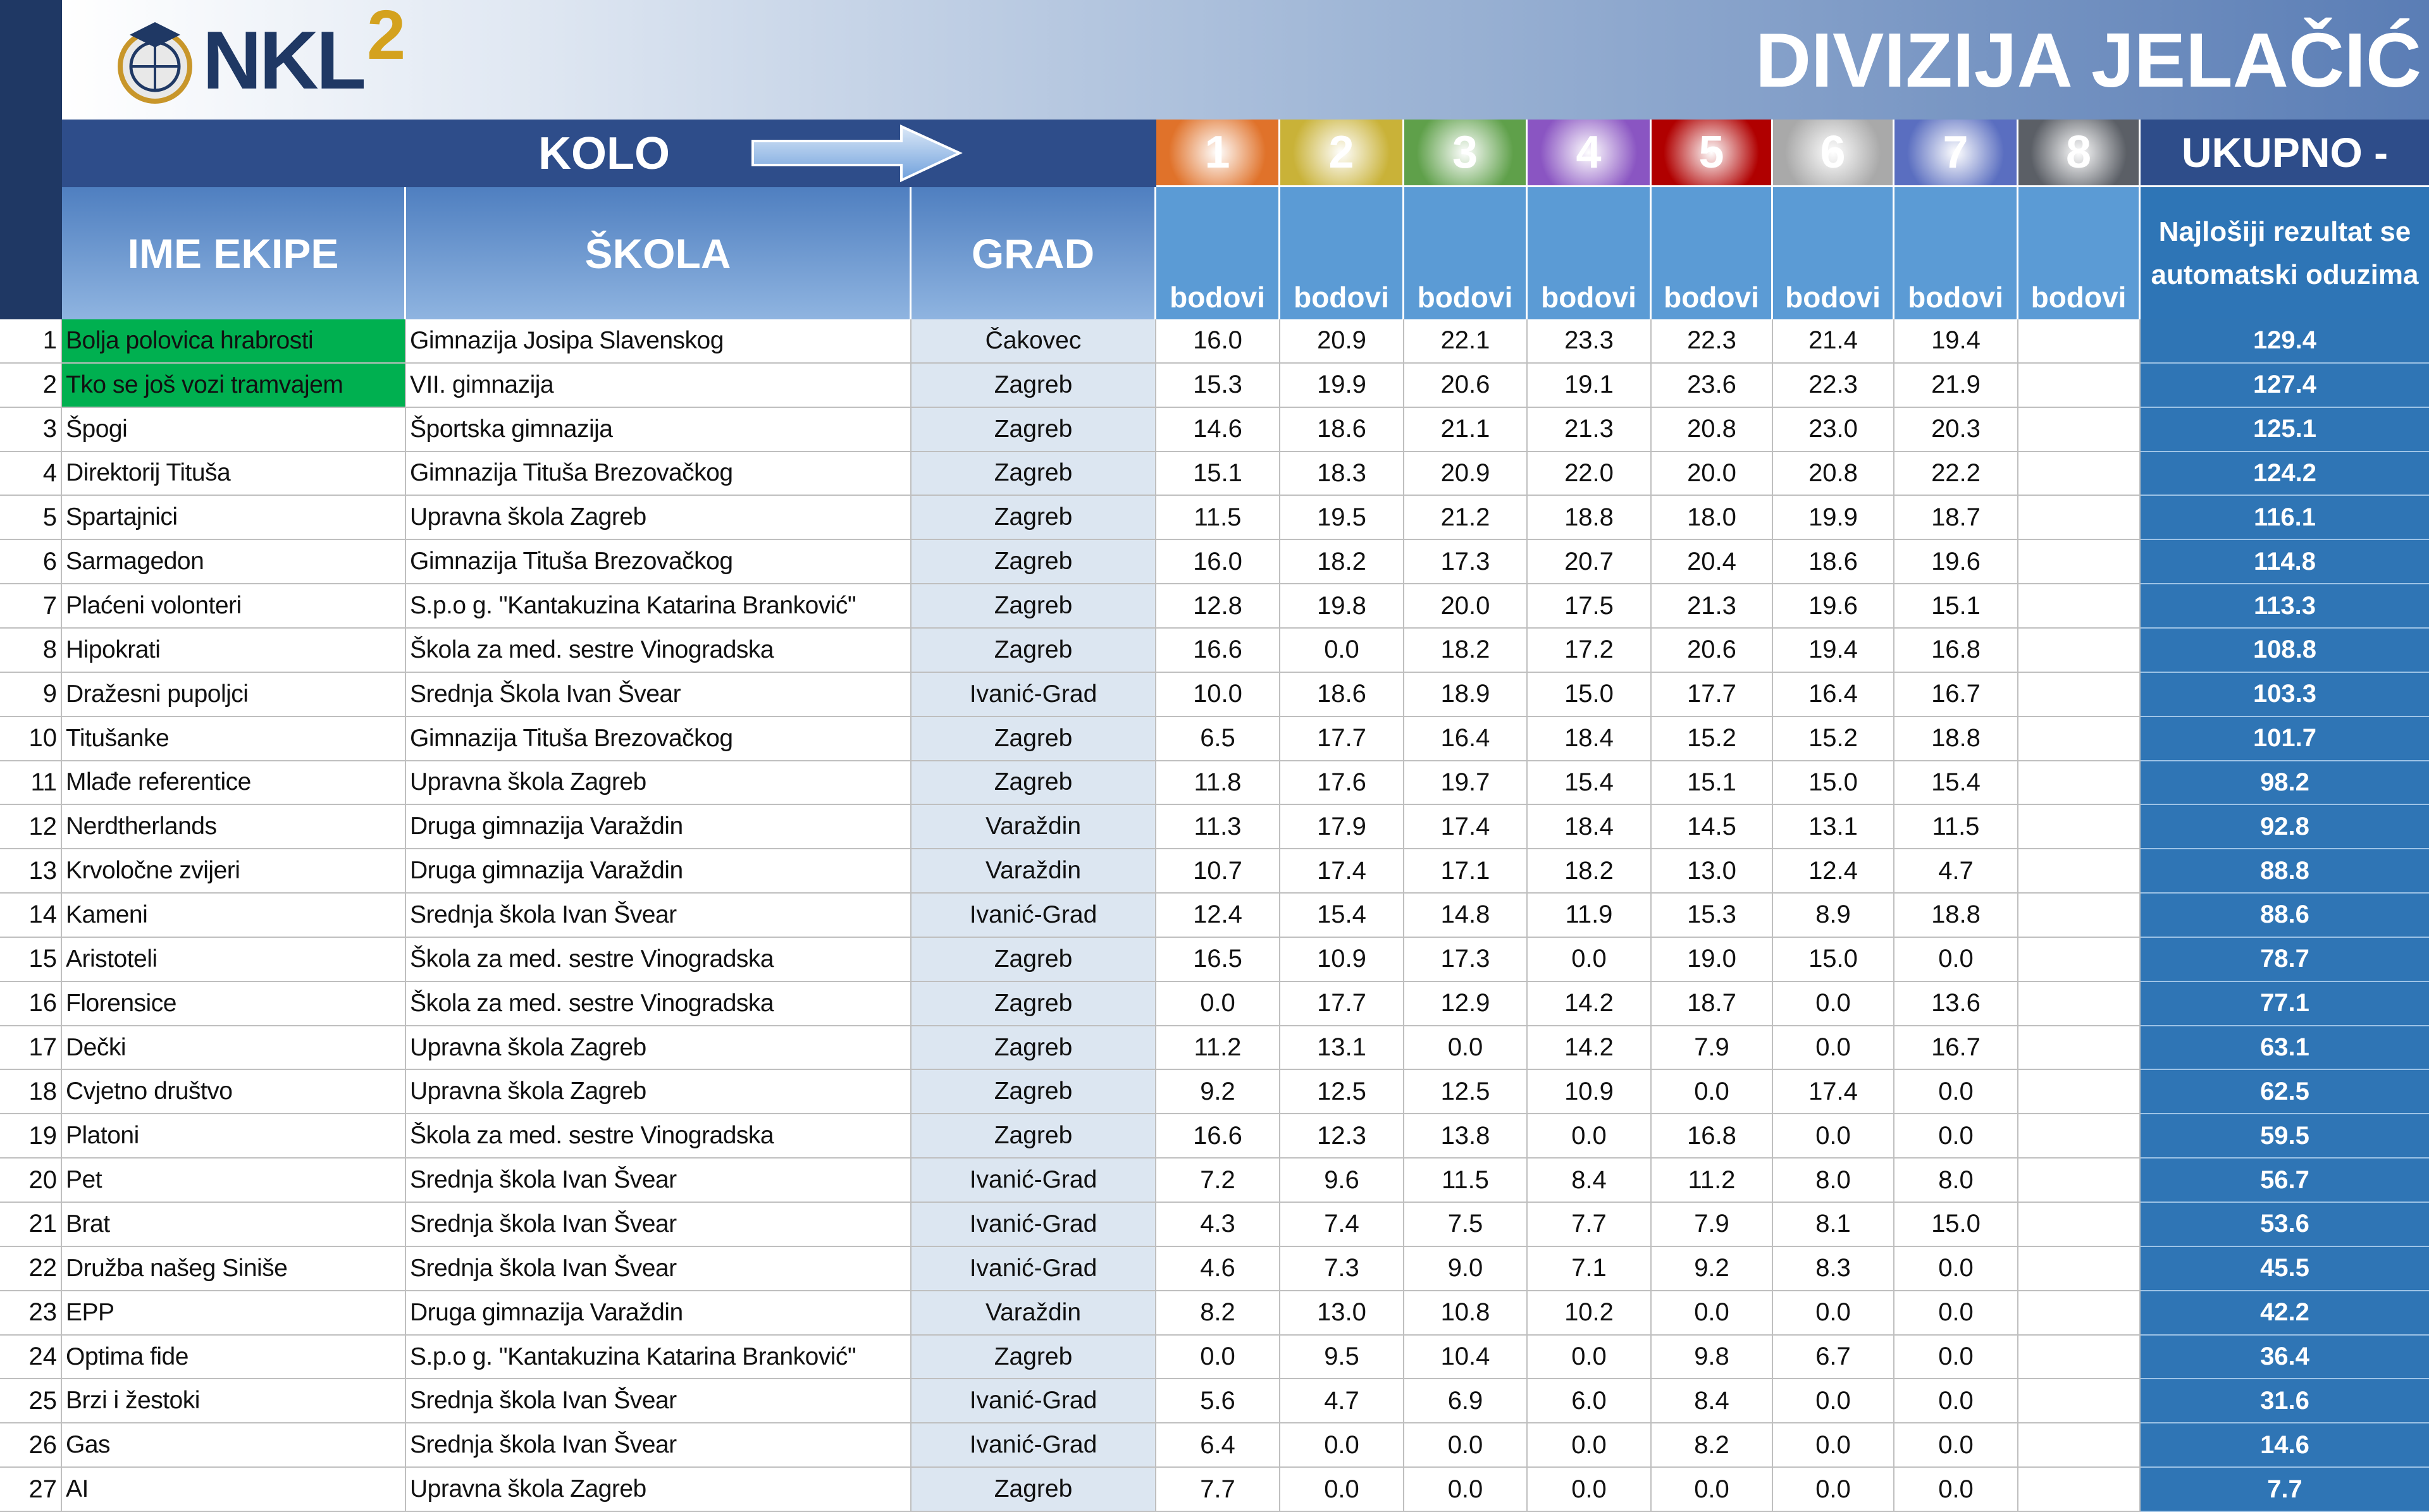  Describe the element at coordinates (1218, 871) in the screenshot. I see `round-score: 10.7` at that location.